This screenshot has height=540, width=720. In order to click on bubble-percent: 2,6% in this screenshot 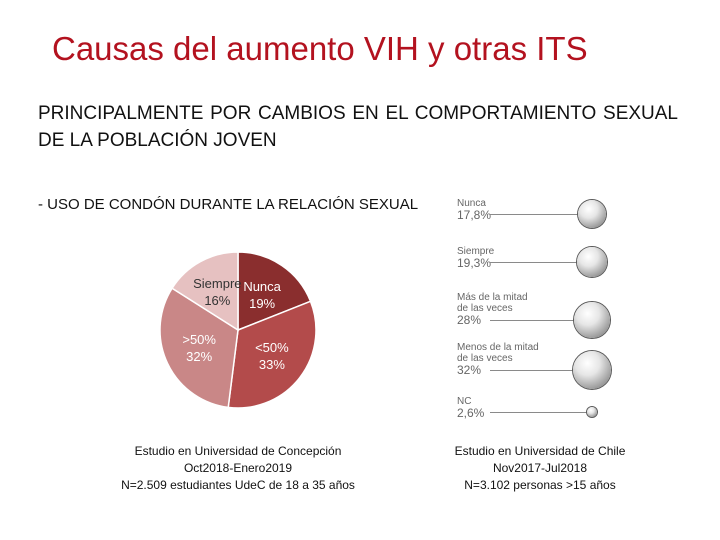, I will do `click(471, 413)`.